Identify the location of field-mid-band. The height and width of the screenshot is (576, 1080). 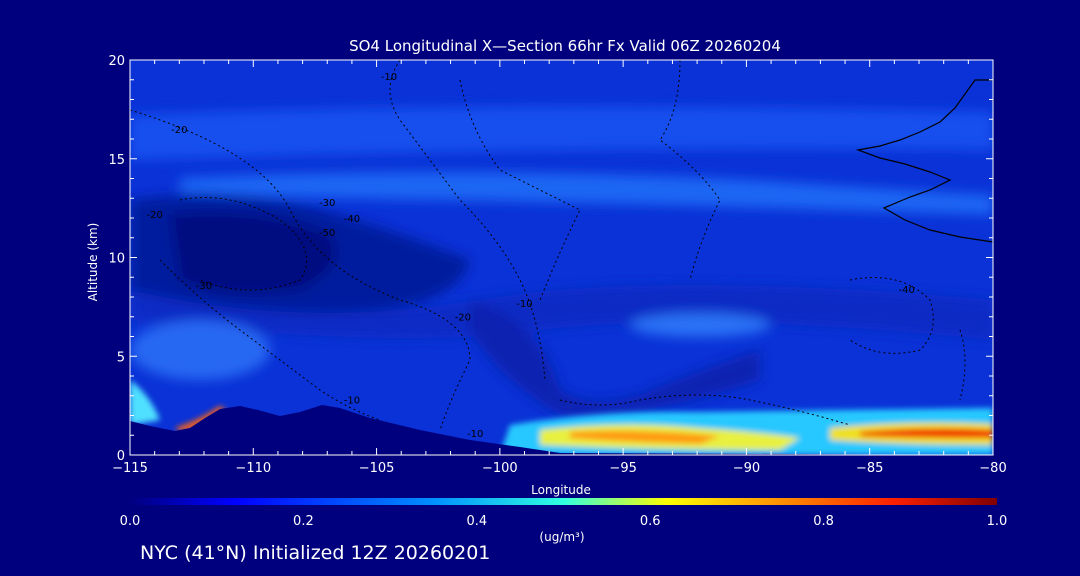
(561, 312).